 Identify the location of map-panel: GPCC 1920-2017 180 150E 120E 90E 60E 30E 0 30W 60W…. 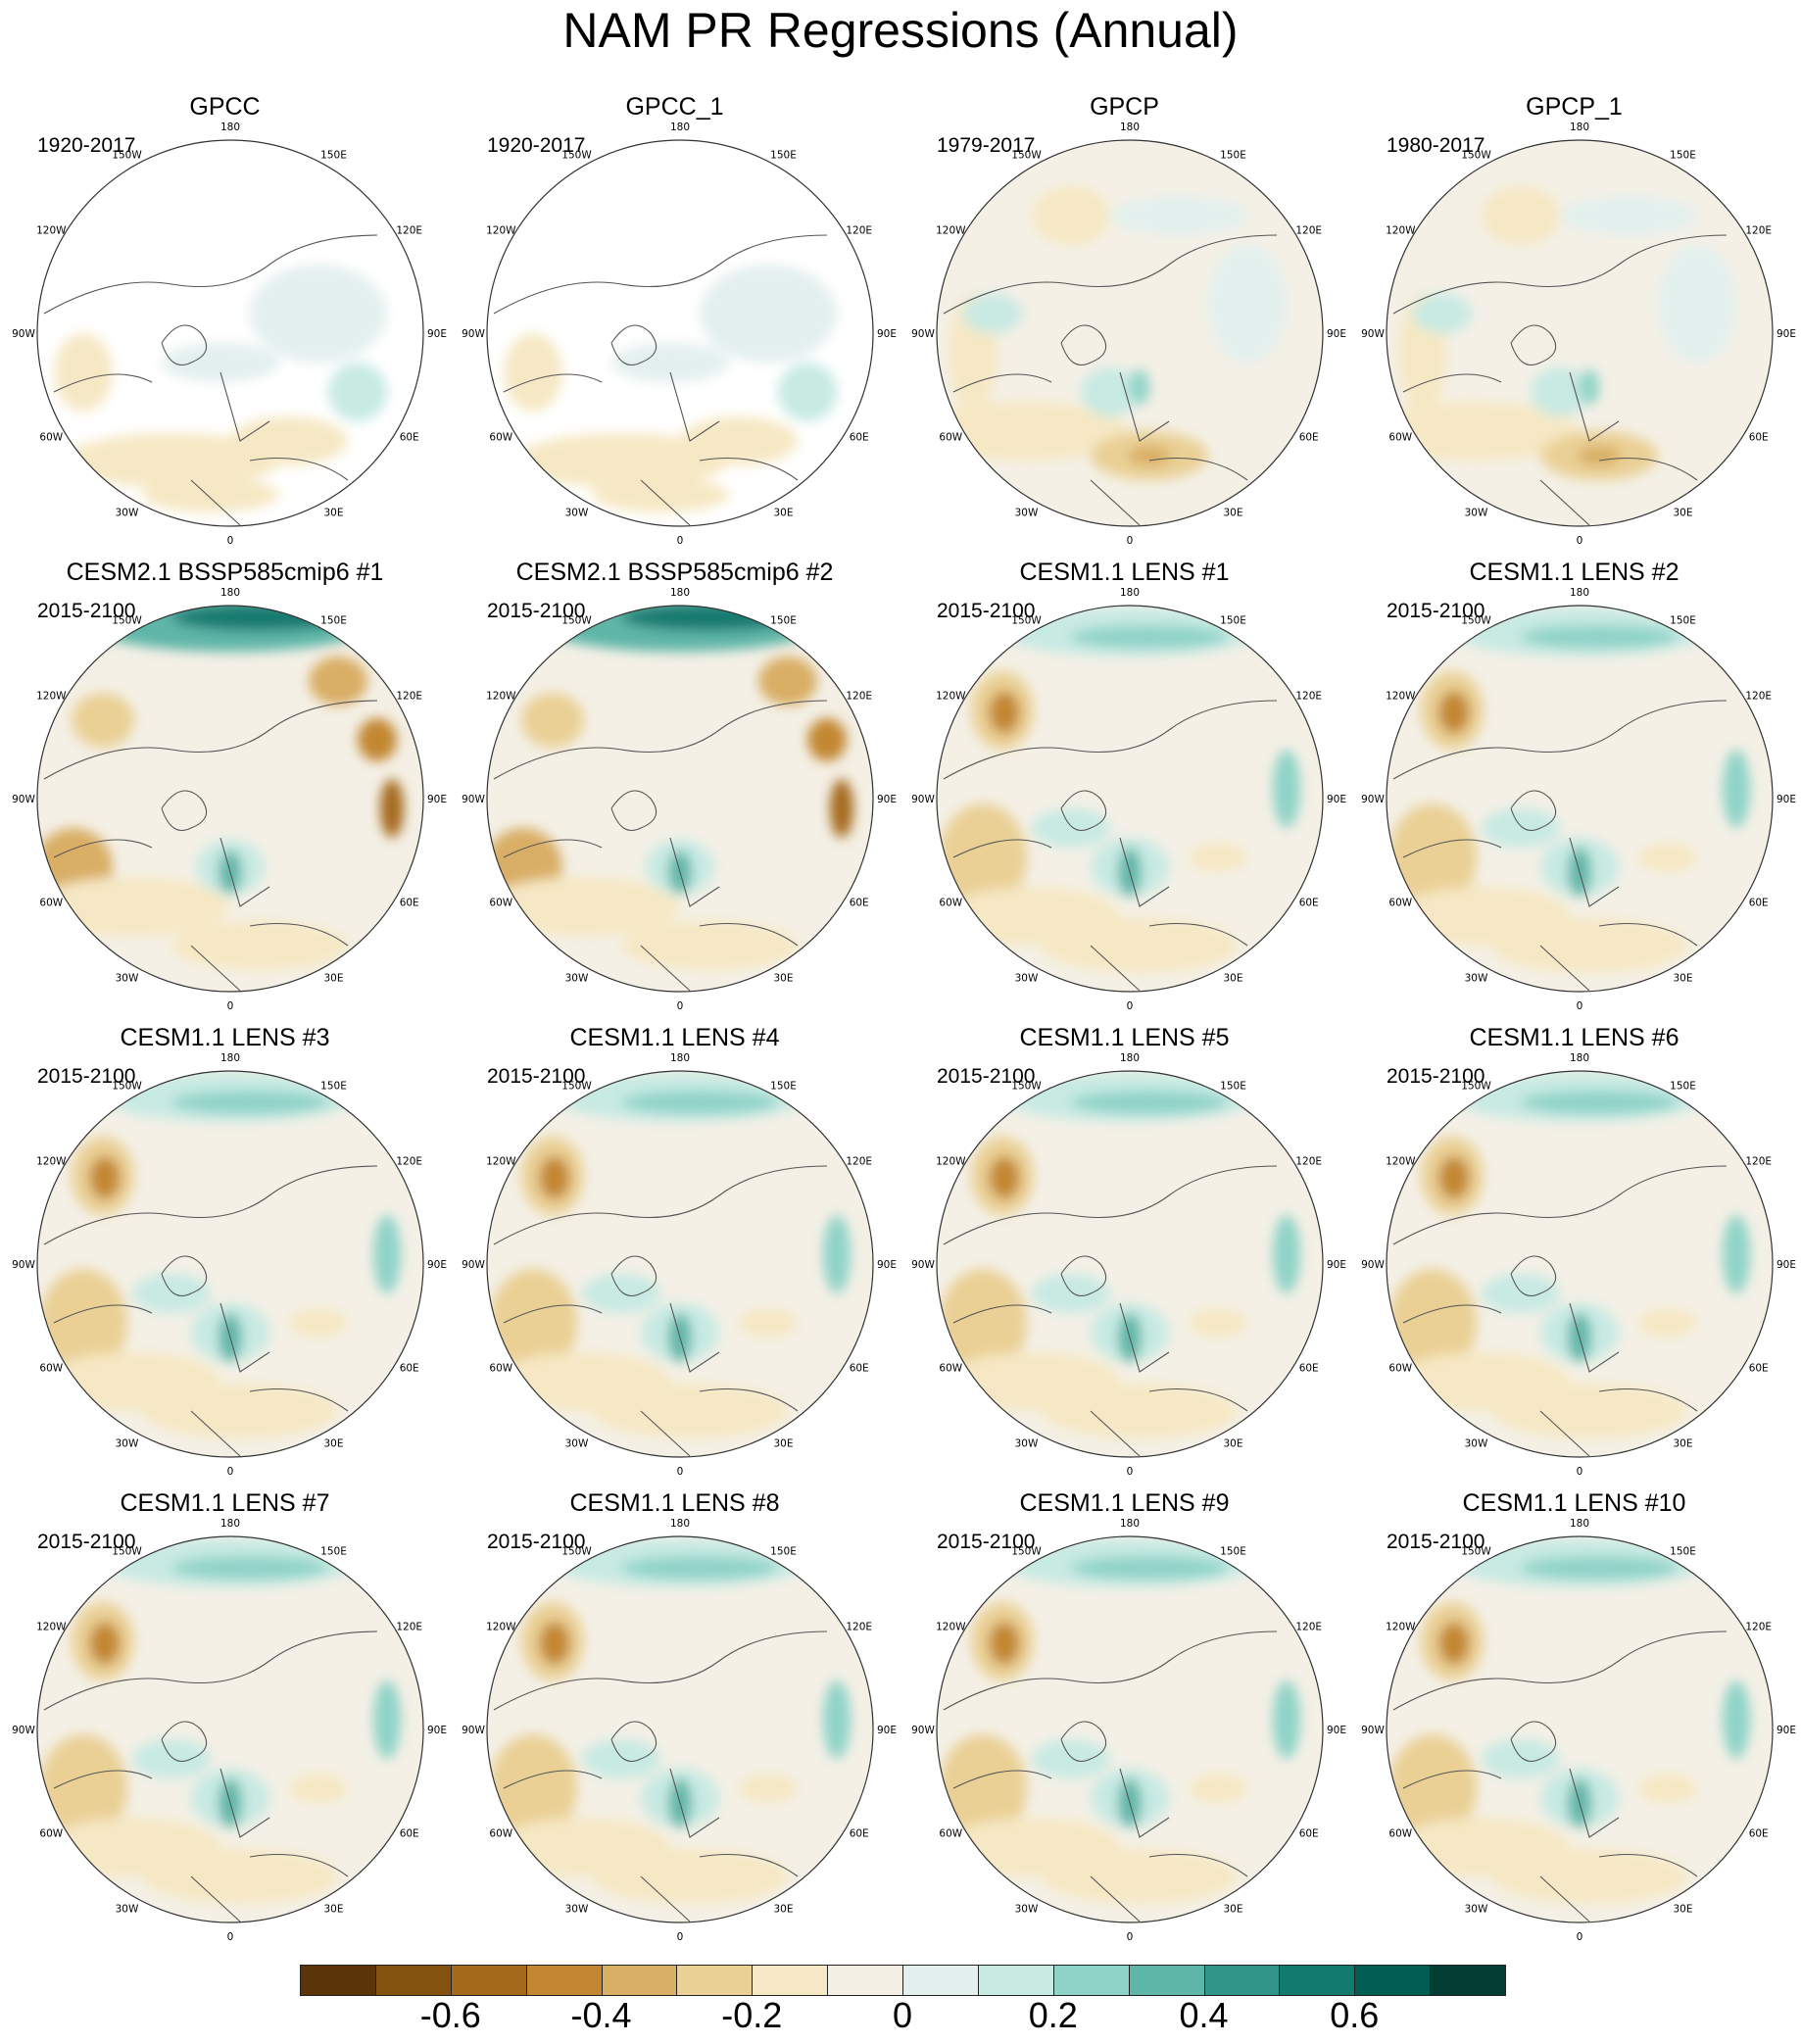
(225, 326).